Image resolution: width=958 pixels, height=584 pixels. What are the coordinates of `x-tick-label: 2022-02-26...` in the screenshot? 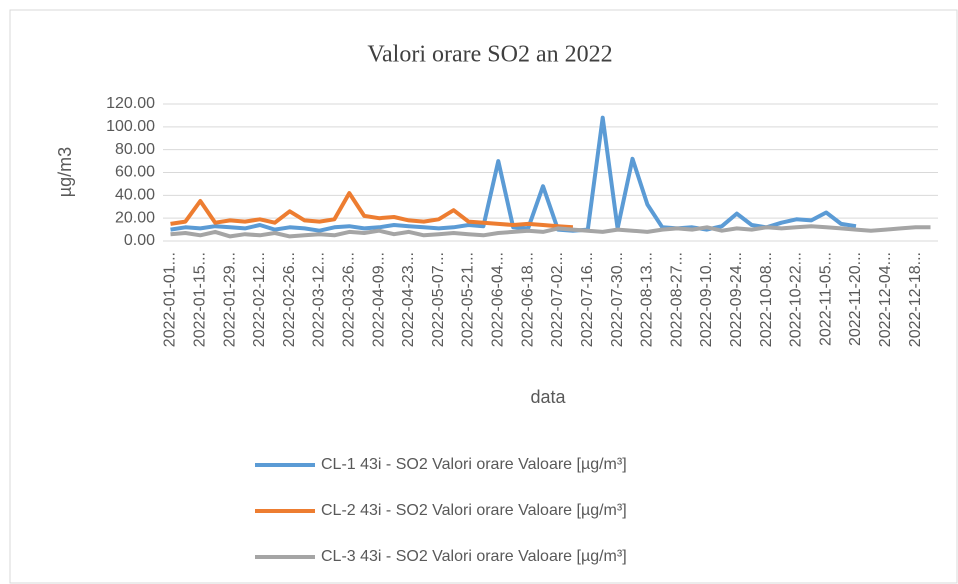 It's located at (289, 299).